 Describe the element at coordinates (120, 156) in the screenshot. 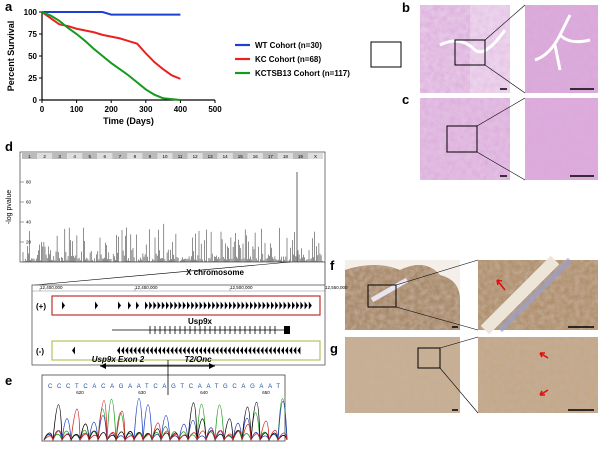

I see `chromosome-label: 7` at that location.